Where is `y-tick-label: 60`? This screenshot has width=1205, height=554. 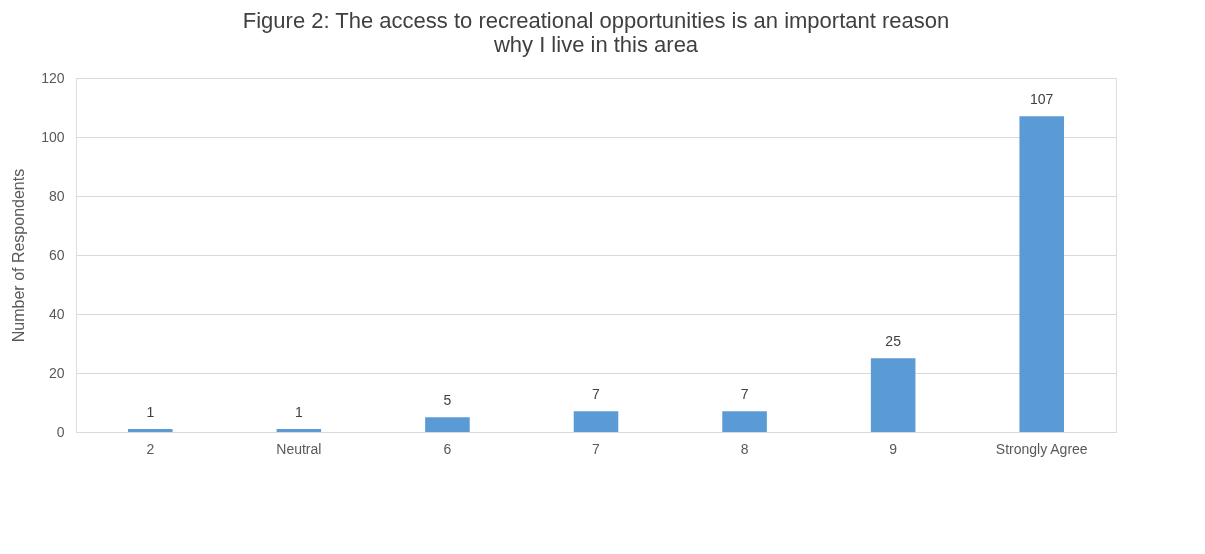
y-tick-label: 60 is located at coordinates (56, 254).